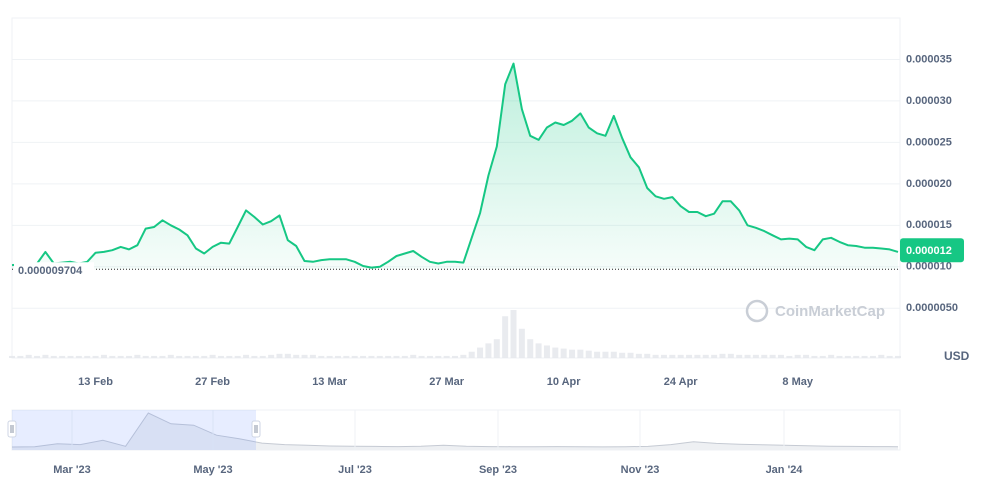  I want to click on currency-label: USD, so click(957, 356).